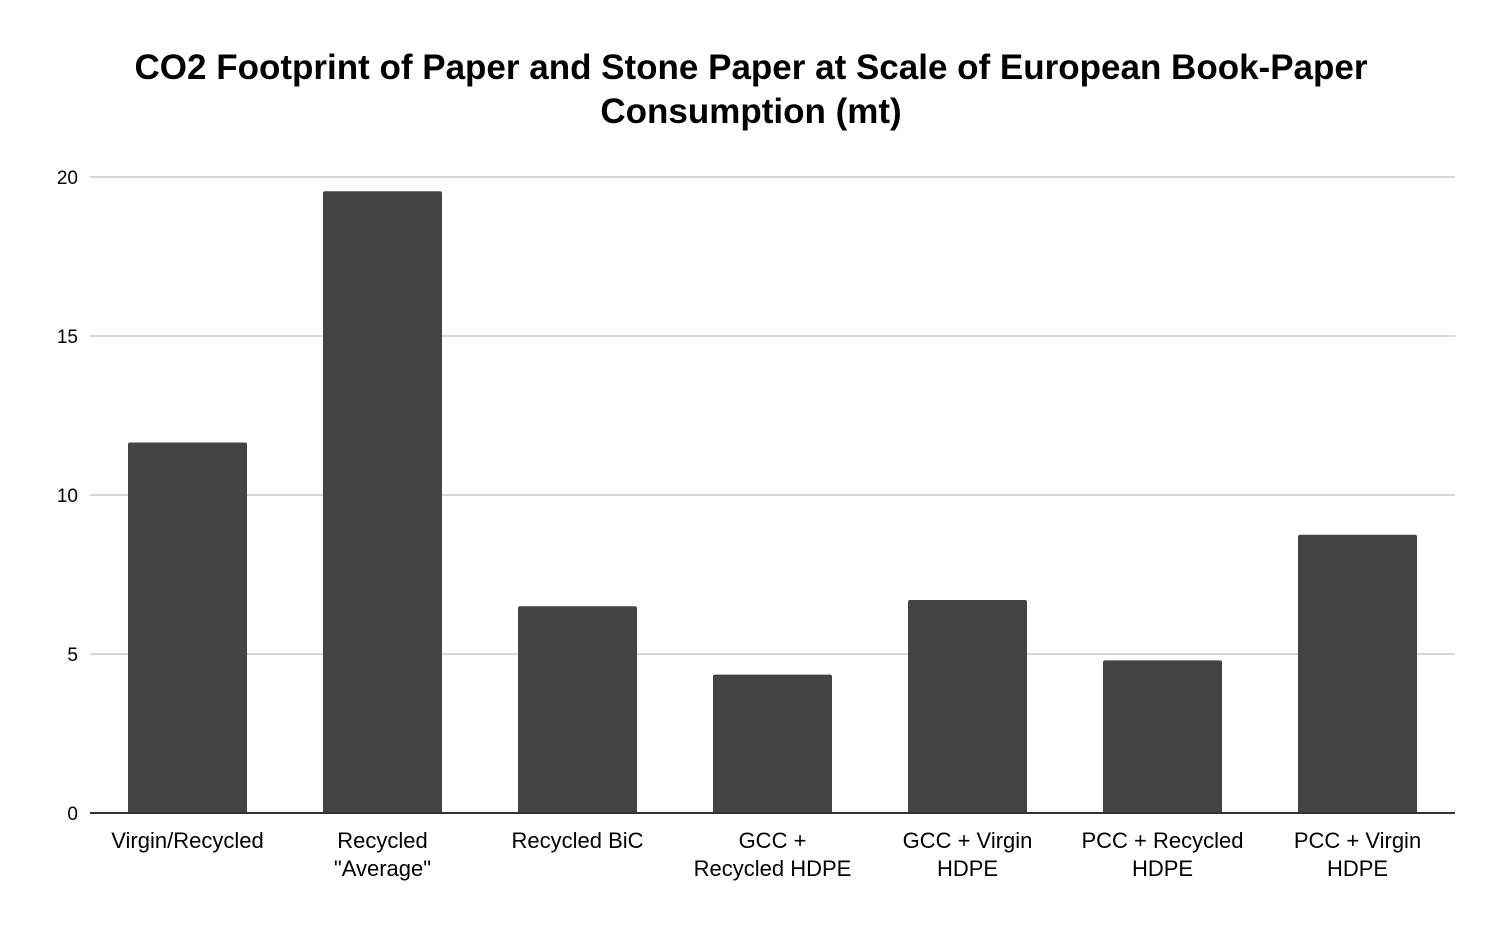 The height and width of the screenshot is (928, 1502). I want to click on x-tick-label: GCC + Virgin, so click(968, 840).